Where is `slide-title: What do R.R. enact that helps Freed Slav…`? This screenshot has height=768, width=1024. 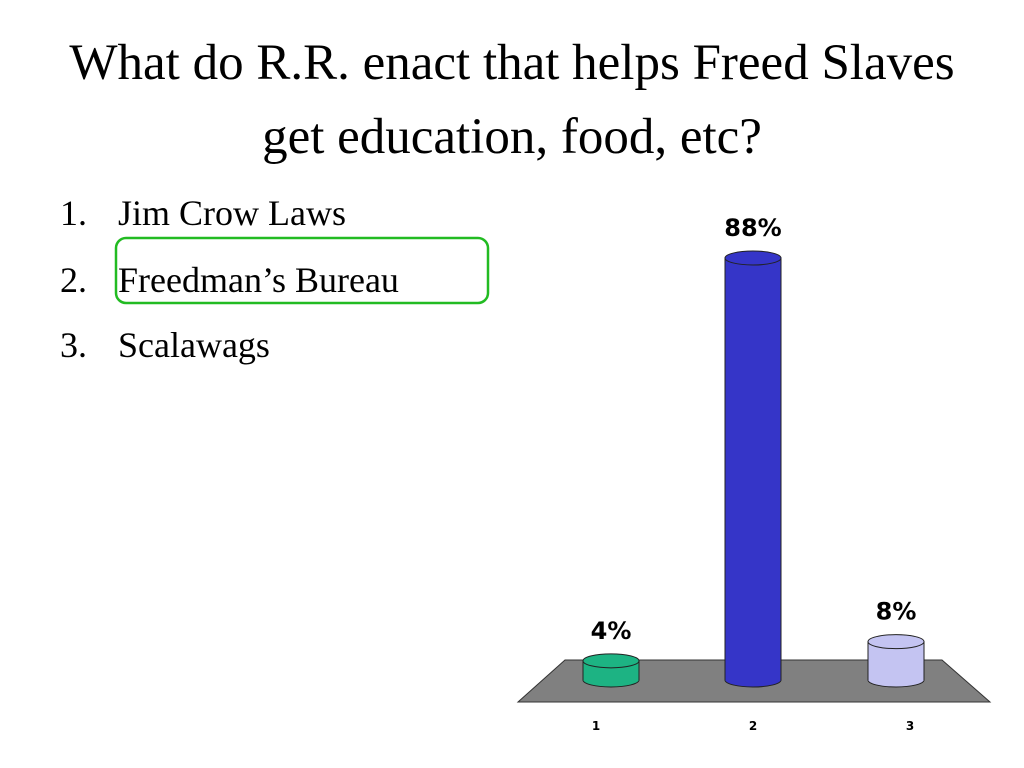 slide-title: What do R.R. enact that helps Freed Slav… is located at coordinates (512, 100).